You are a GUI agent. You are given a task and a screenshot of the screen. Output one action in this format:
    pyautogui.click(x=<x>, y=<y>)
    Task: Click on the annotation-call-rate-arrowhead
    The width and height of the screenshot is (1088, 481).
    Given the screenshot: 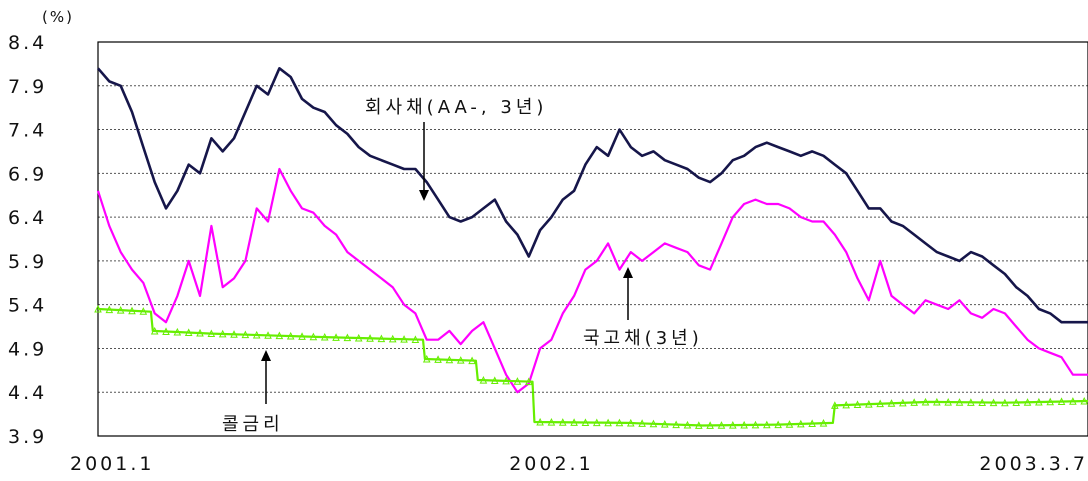 What is the action you would take?
    pyautogui.click(x=266, y=355)
    